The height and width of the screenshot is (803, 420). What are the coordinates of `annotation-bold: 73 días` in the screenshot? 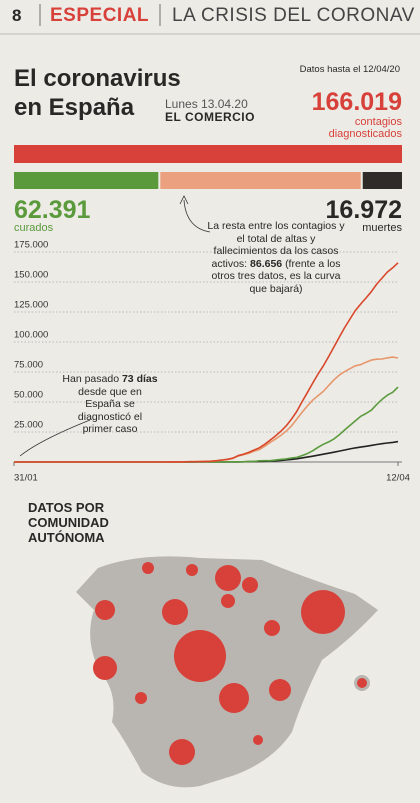 It's located at (139, 379).